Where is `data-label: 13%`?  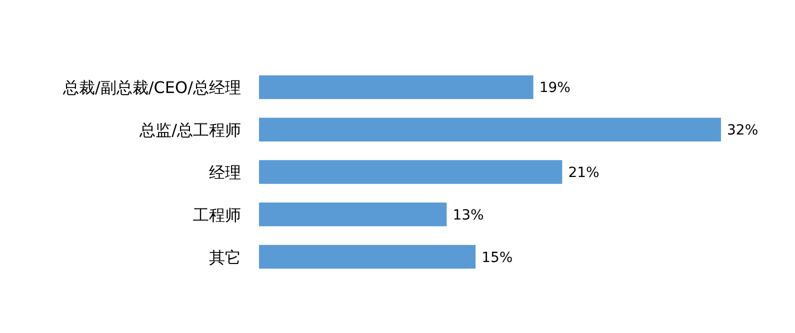 data-label: 13% is located at coordinates (468, 215).